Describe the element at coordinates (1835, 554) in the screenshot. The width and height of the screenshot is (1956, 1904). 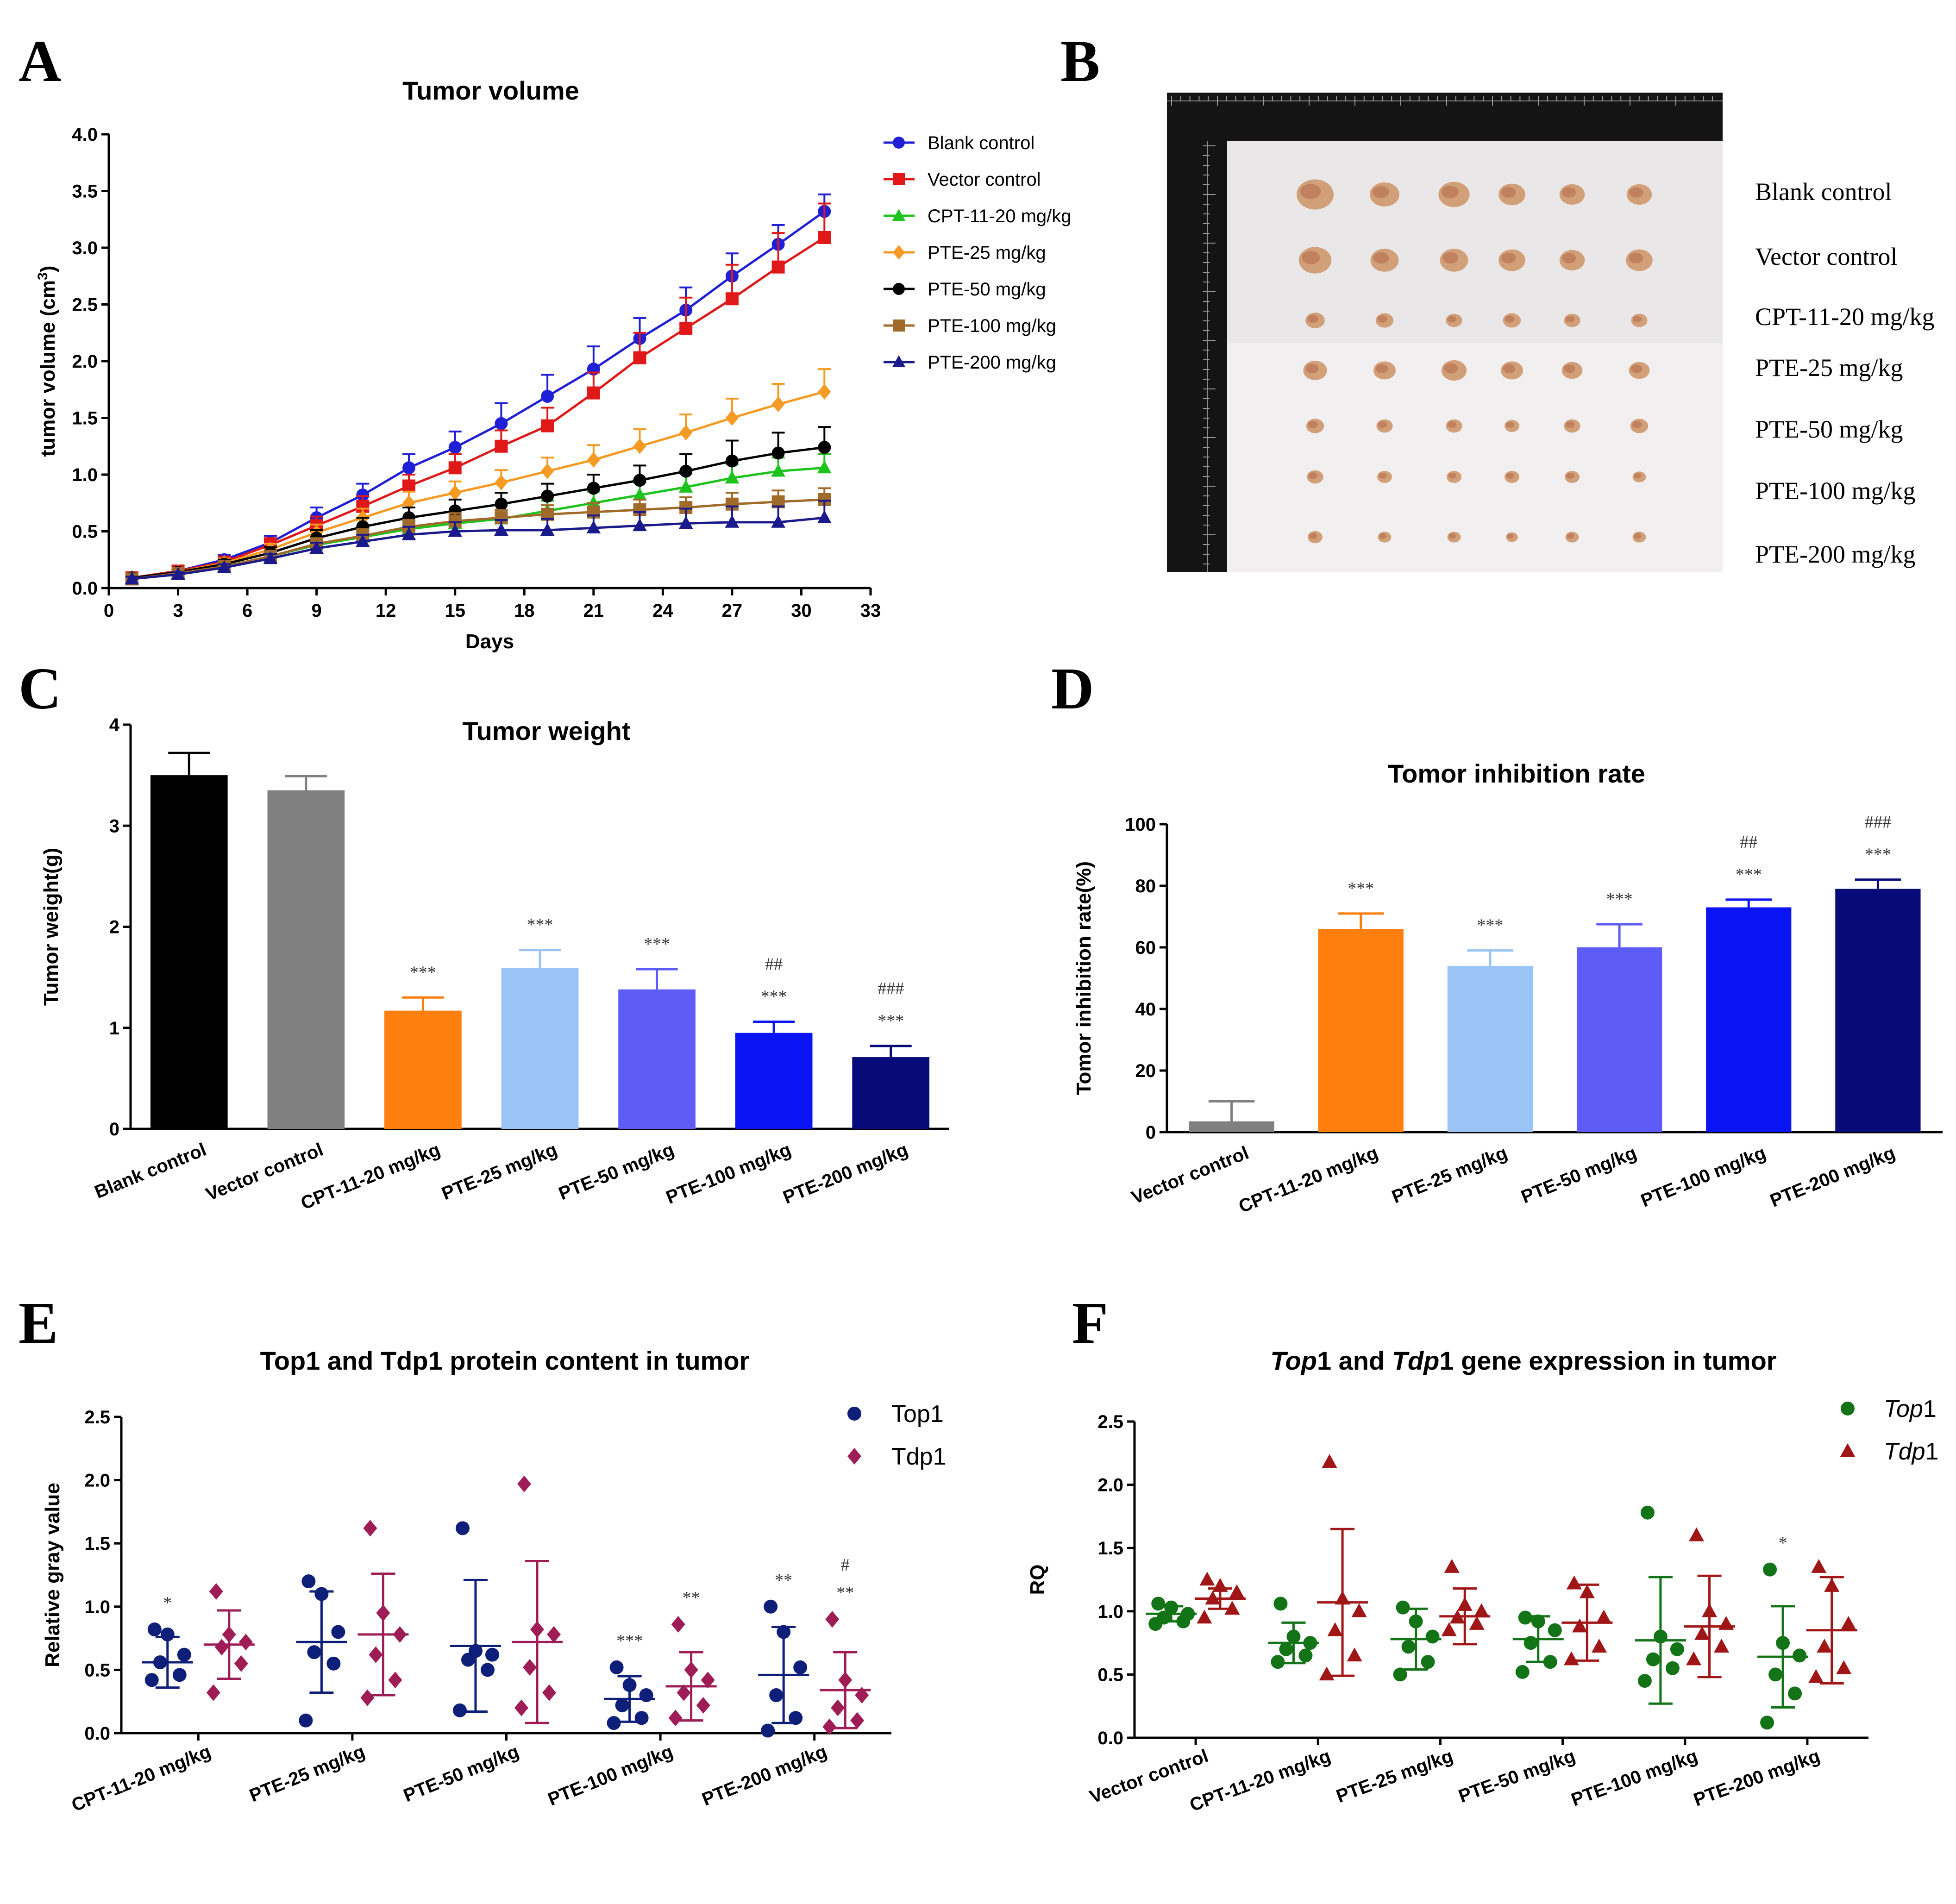
I see `photo-row-label: PTE-200 mg/kg` at that location.